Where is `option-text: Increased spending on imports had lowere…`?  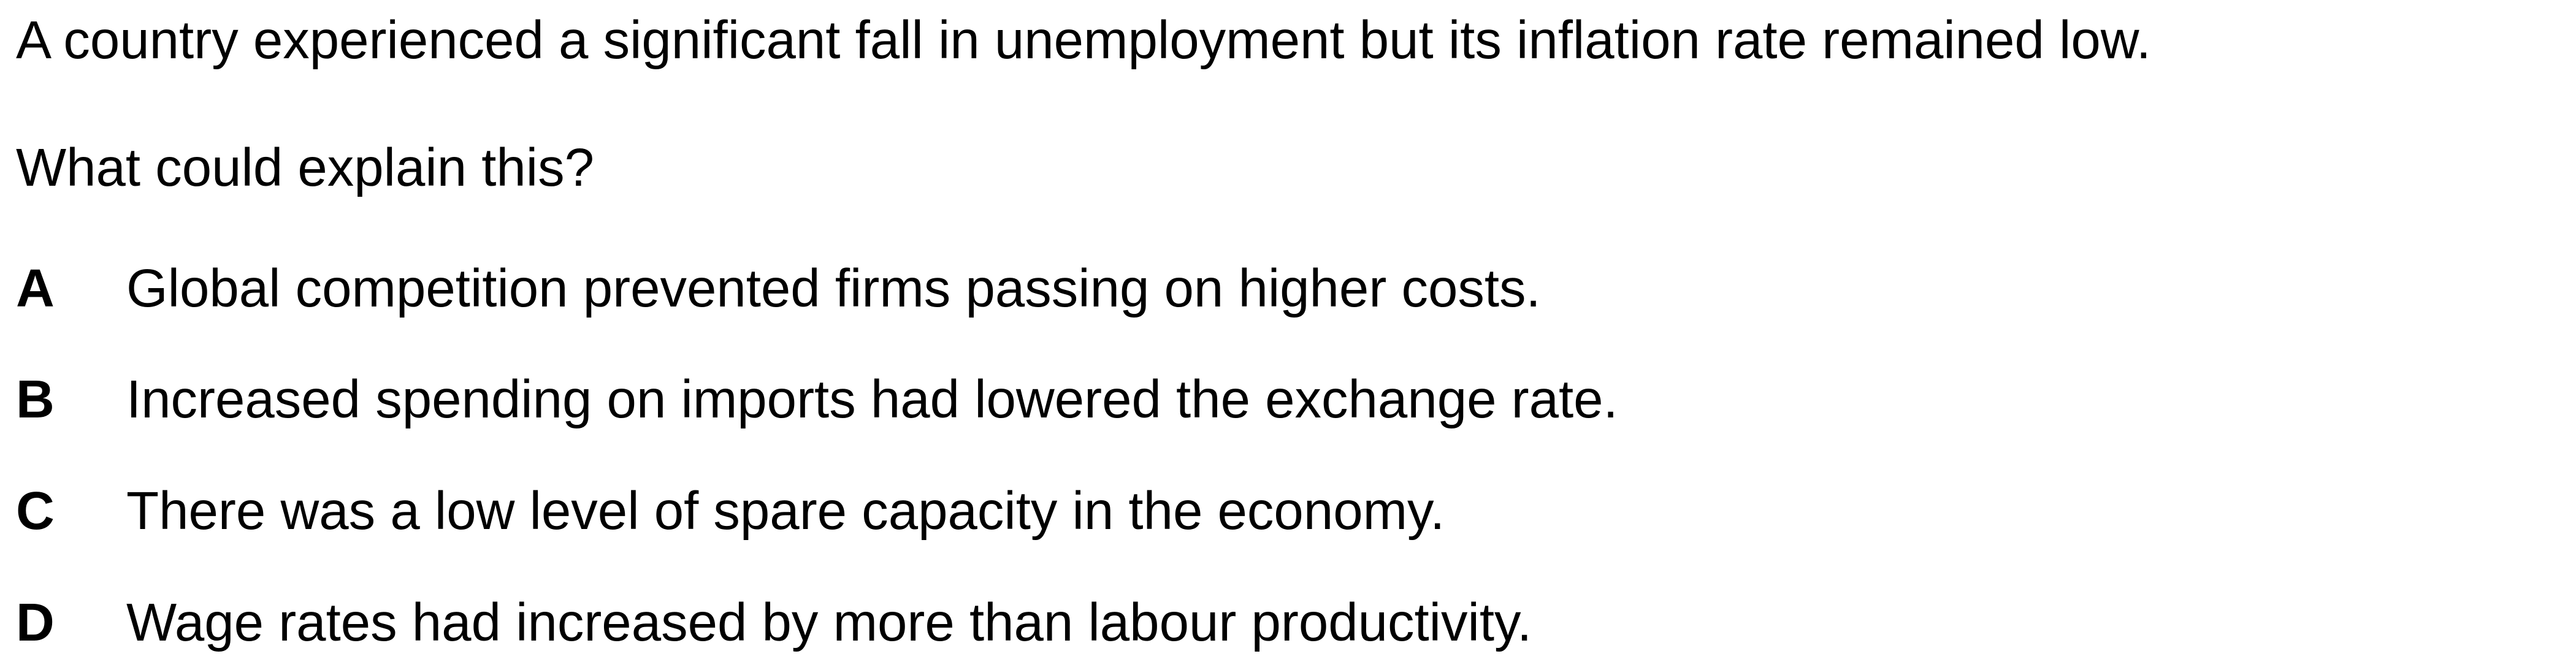 option-text: Increased spending on imports had lowere… is located at coordinates (872, 399).